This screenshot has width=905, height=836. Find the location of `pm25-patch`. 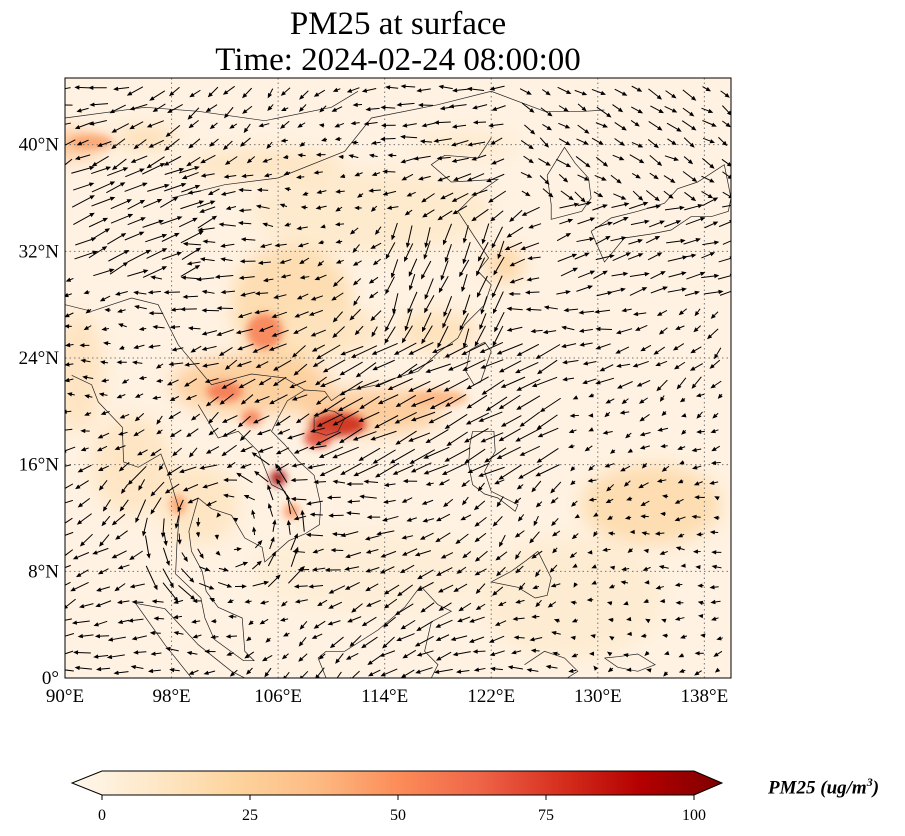

pm25-patch is located at coordinates (651, 504).